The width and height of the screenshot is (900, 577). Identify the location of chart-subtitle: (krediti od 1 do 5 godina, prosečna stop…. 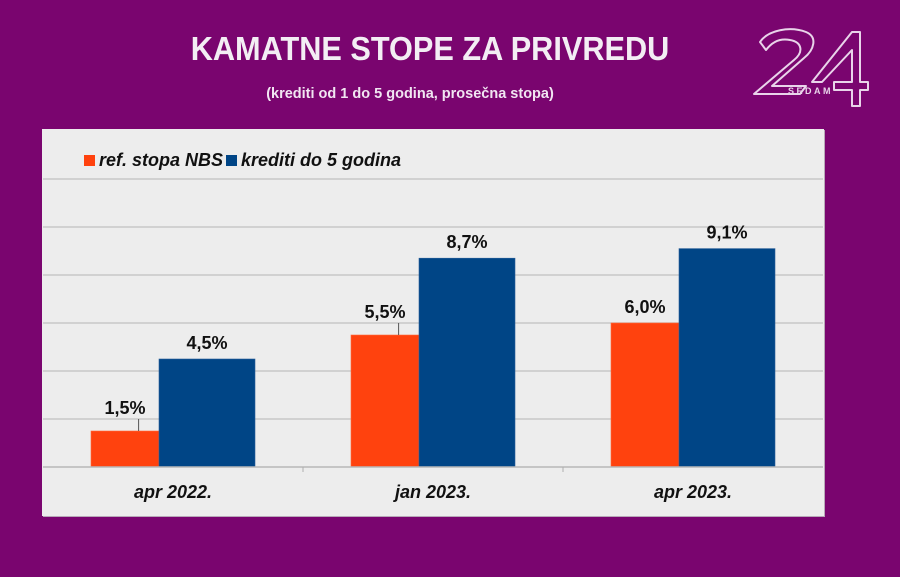
(410, 94).